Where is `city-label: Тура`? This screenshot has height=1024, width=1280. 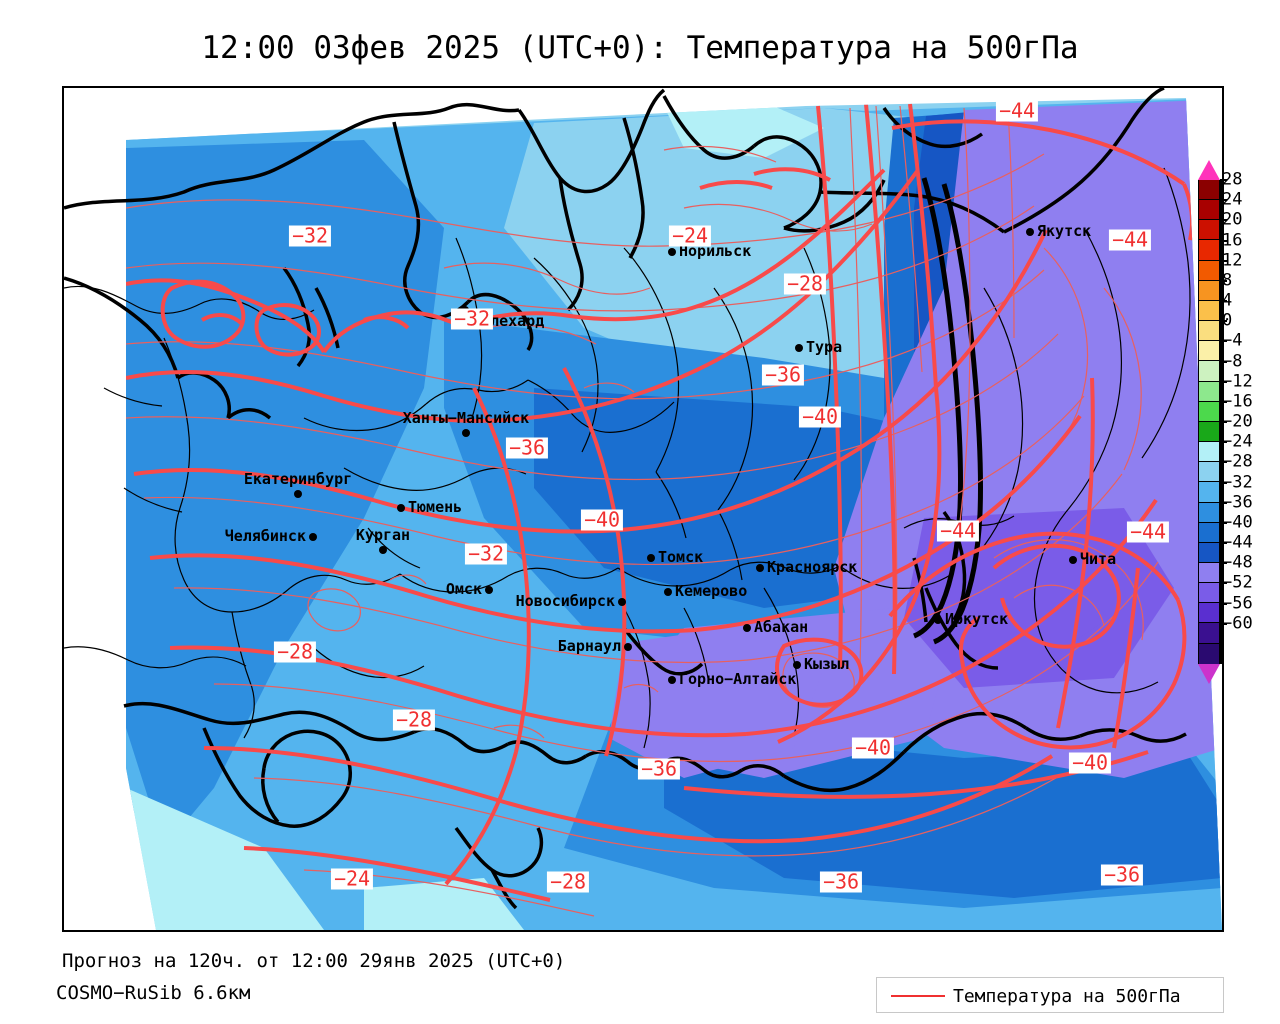 city-label: Тура is located at coordinates (824, 347).